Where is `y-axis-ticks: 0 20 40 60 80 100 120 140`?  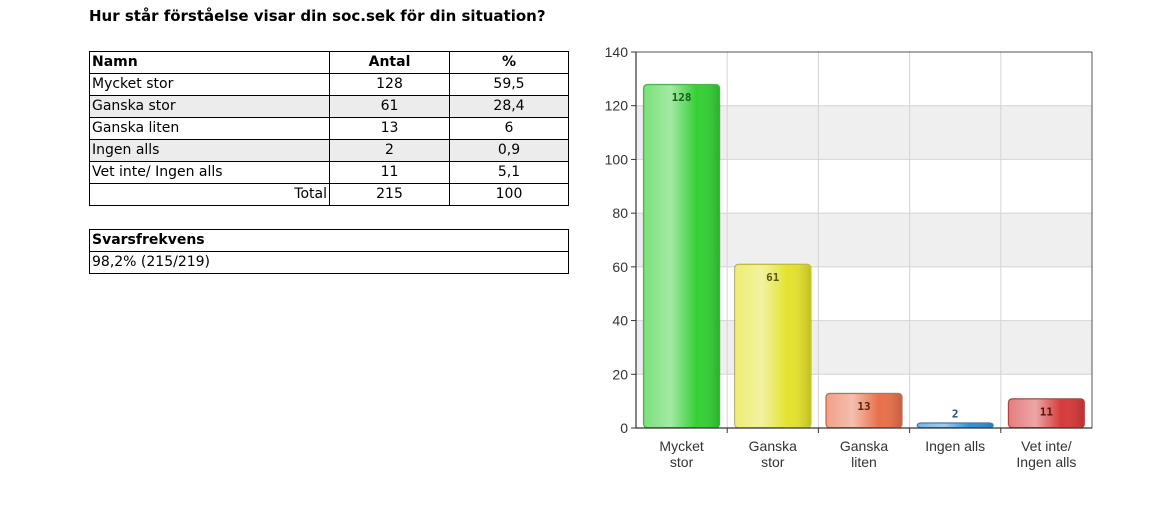 y-axis-ticks: 0 20 40 60 80 100 120 140 is located at coordinates (620, 240).